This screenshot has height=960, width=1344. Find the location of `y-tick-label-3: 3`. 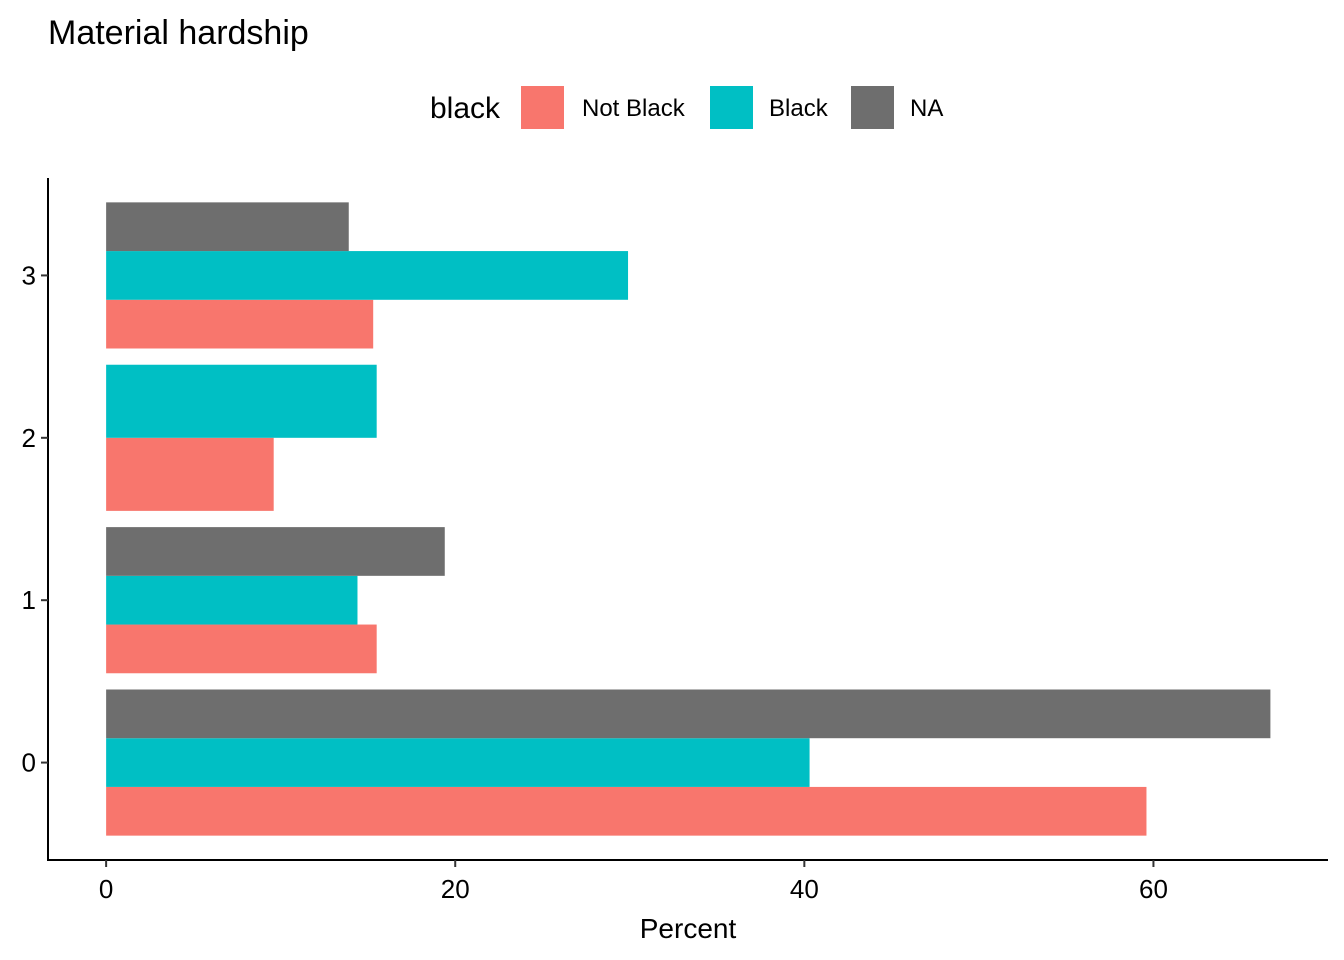

y-tick-label-3: 3 is located at coordinates (29, 275).